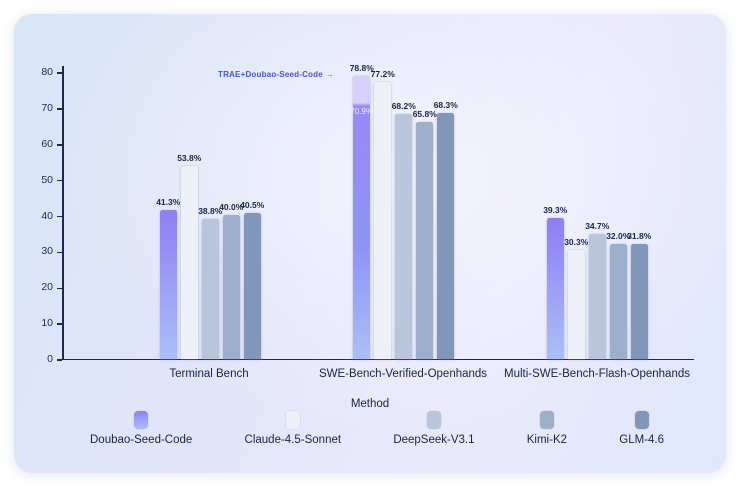  I want to click on legend-label: Doubao-Seed-Code, so click(141, 440).